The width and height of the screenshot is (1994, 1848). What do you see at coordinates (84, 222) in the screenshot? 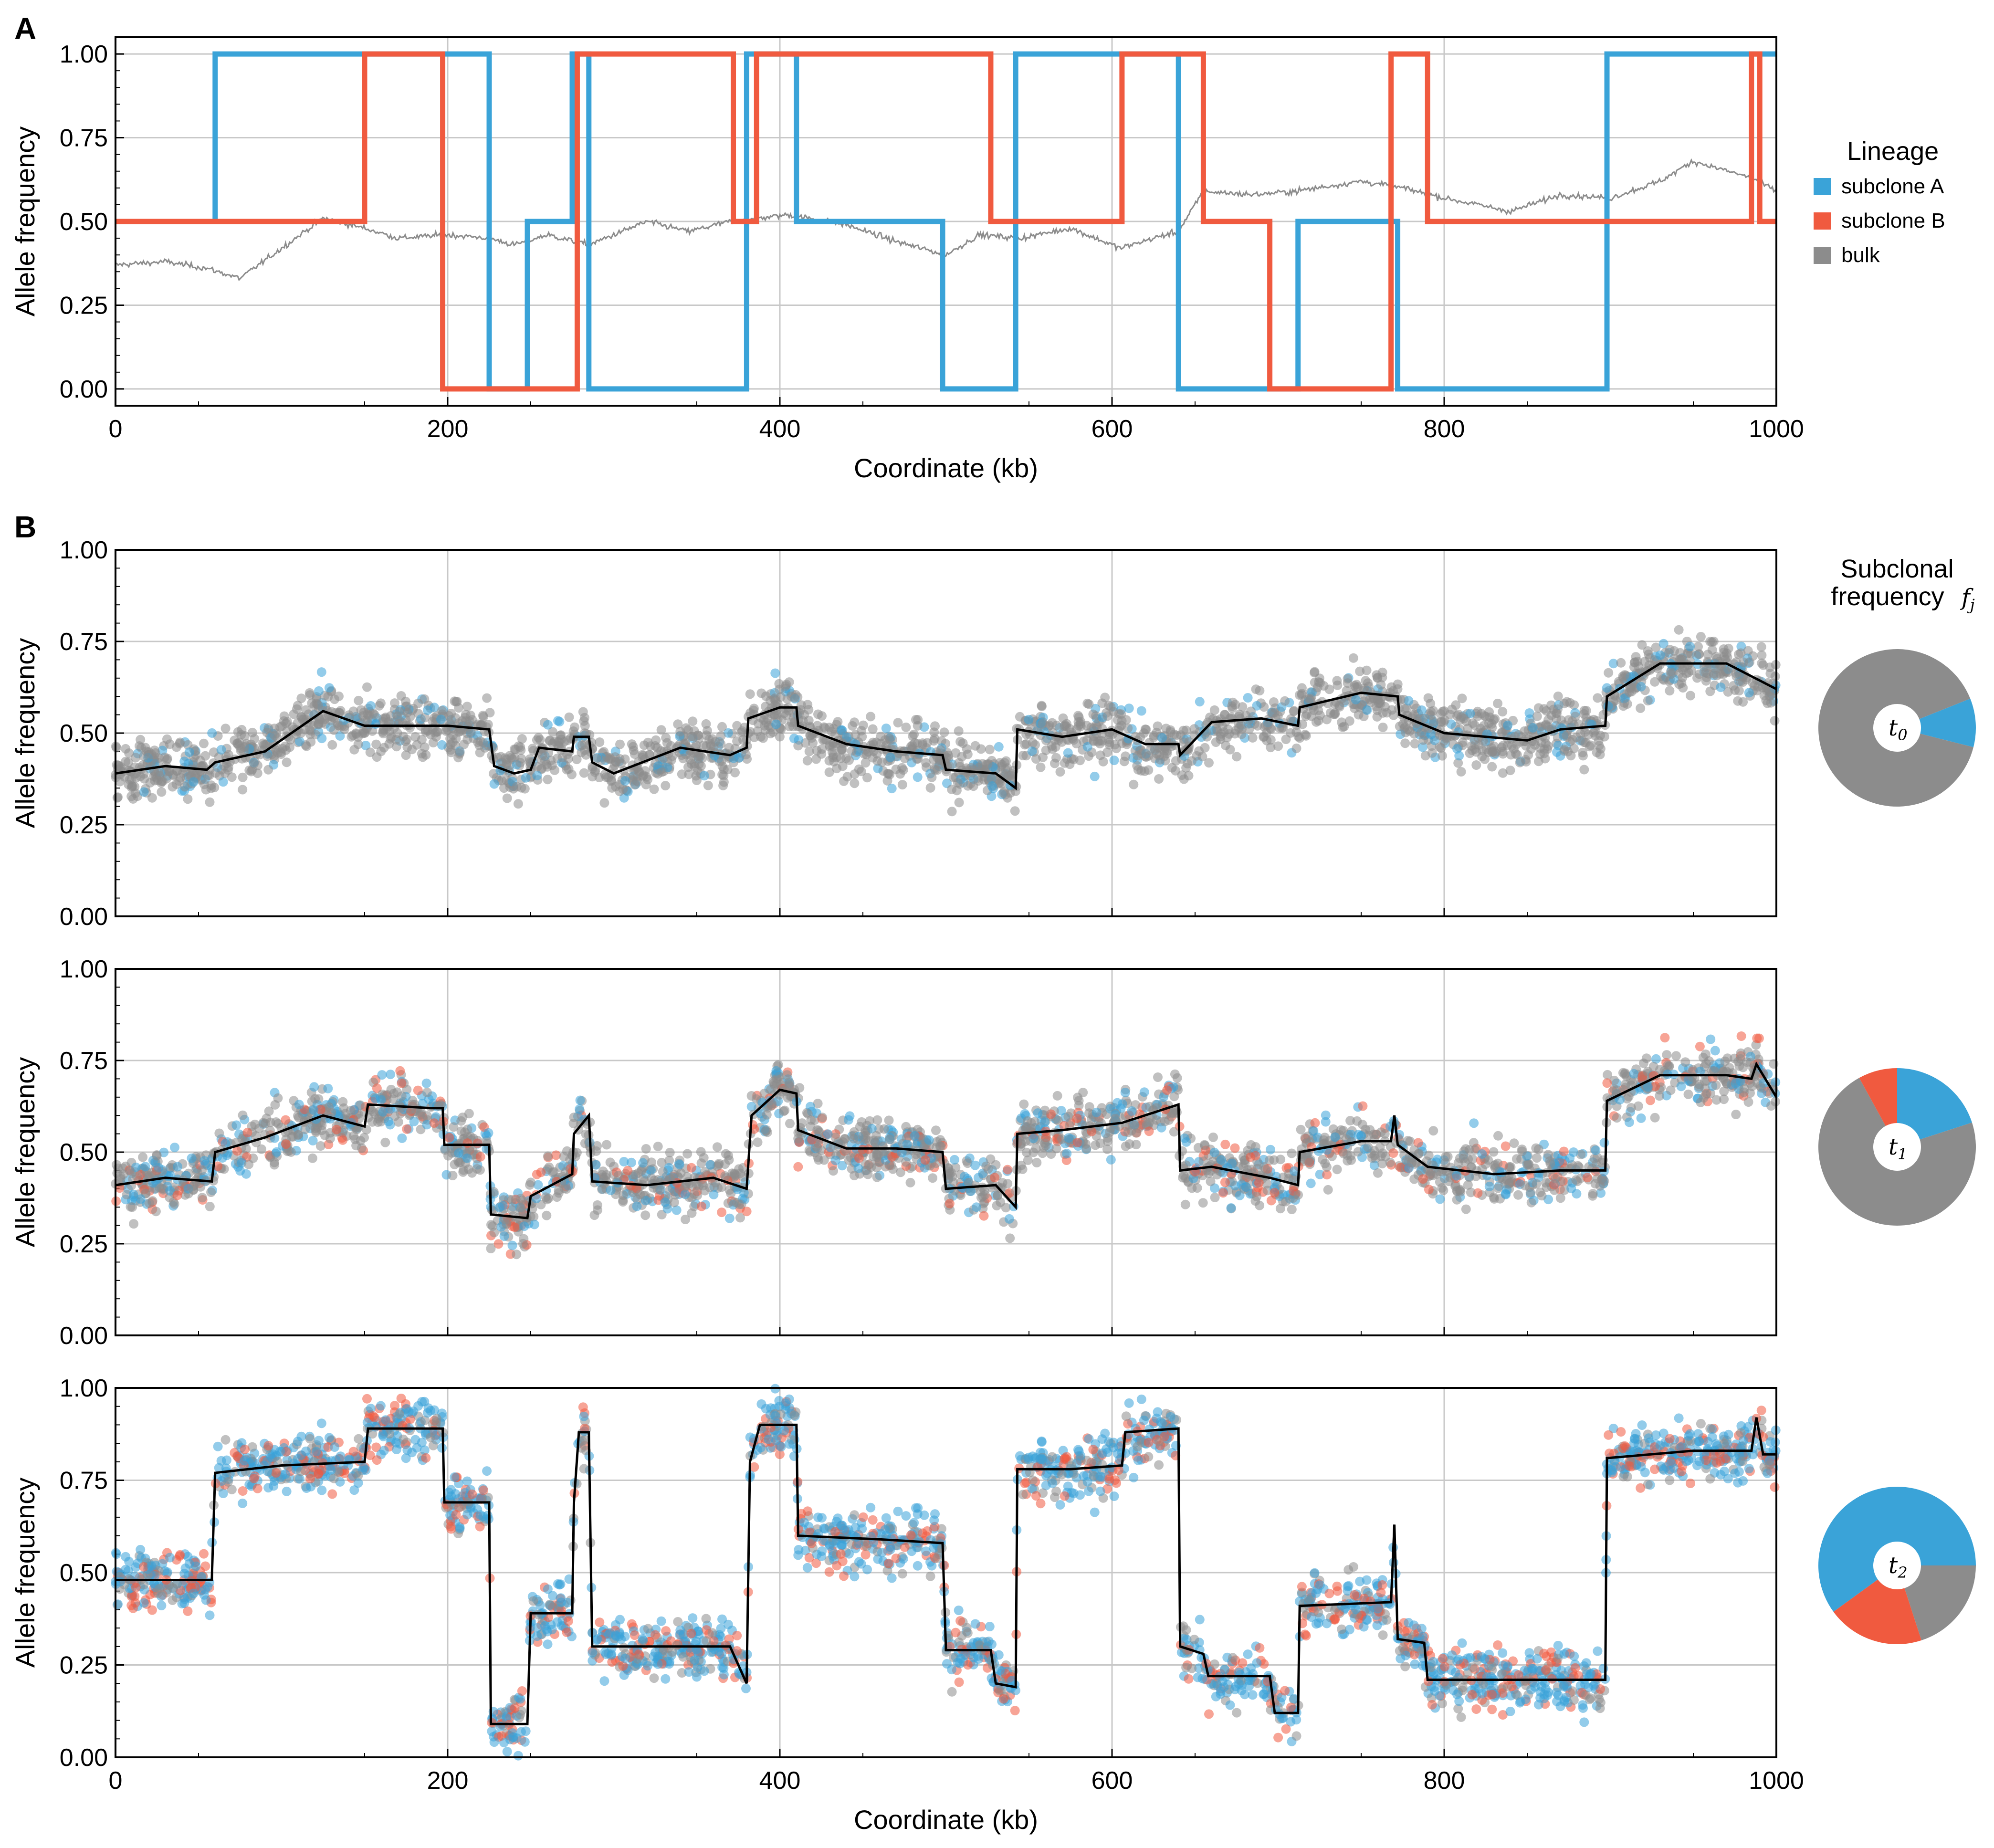
I see `y-tick-label: 0.50` at bounding box center [84, 222].